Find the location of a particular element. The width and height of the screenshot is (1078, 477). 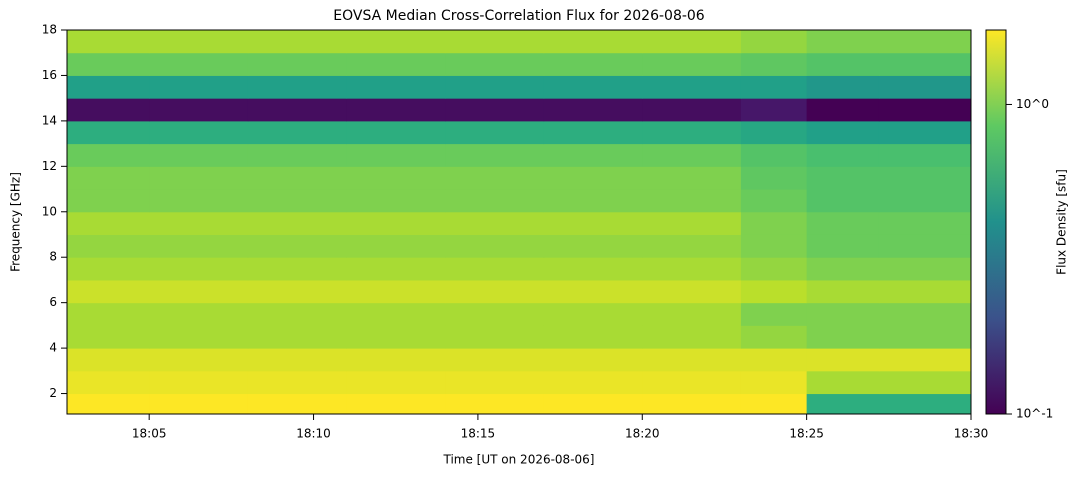

y-tick-label: 6 is located at coordinates (53, 302).